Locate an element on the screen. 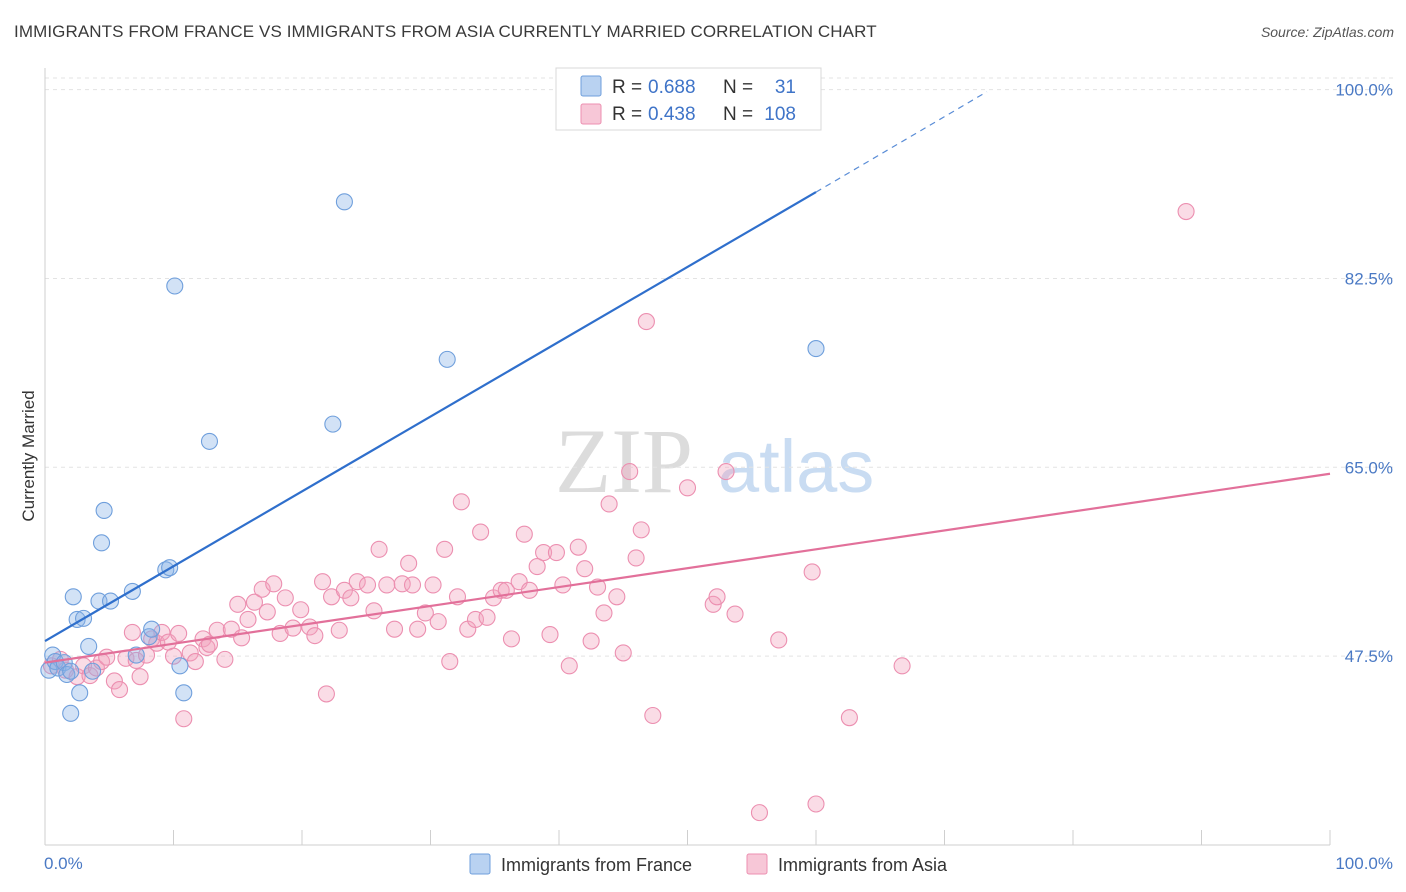 The image size is (1406, 892). y-tick-labels: 47.5% 65.0% 82.5% 100.0% is located at coordinates (1364, 374).